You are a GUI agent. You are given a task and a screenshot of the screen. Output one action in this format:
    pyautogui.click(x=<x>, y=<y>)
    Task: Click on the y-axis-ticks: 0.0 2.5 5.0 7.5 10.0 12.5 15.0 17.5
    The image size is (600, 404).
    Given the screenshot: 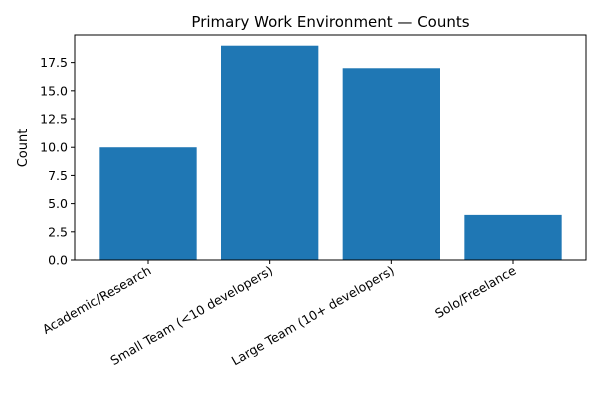 What is the action you would take?
    pyautogui.click(x=57, y=161)
    